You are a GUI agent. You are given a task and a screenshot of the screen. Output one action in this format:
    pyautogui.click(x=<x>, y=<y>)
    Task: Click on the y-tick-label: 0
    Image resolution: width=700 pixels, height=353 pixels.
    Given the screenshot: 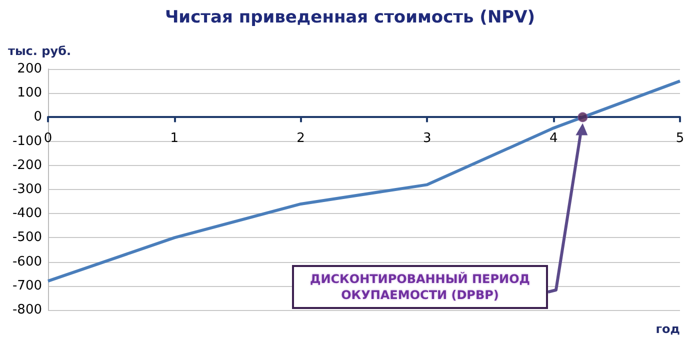 What is the action you would take?
    pyautogui.click(x=38, y=117)
    